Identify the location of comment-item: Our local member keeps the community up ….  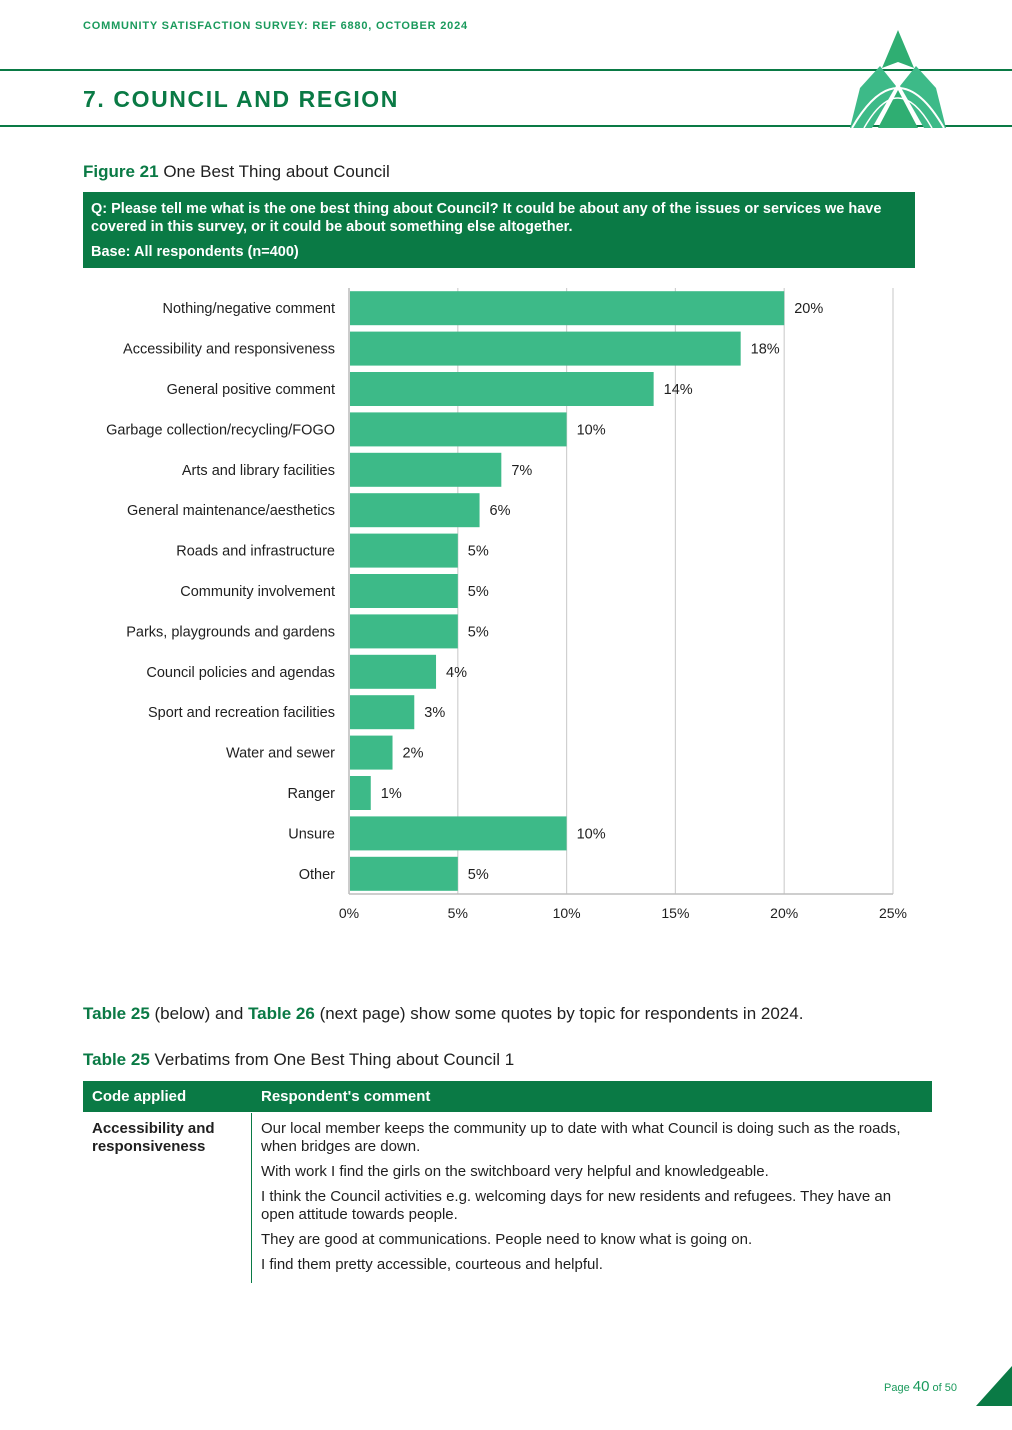
(581, 1137).